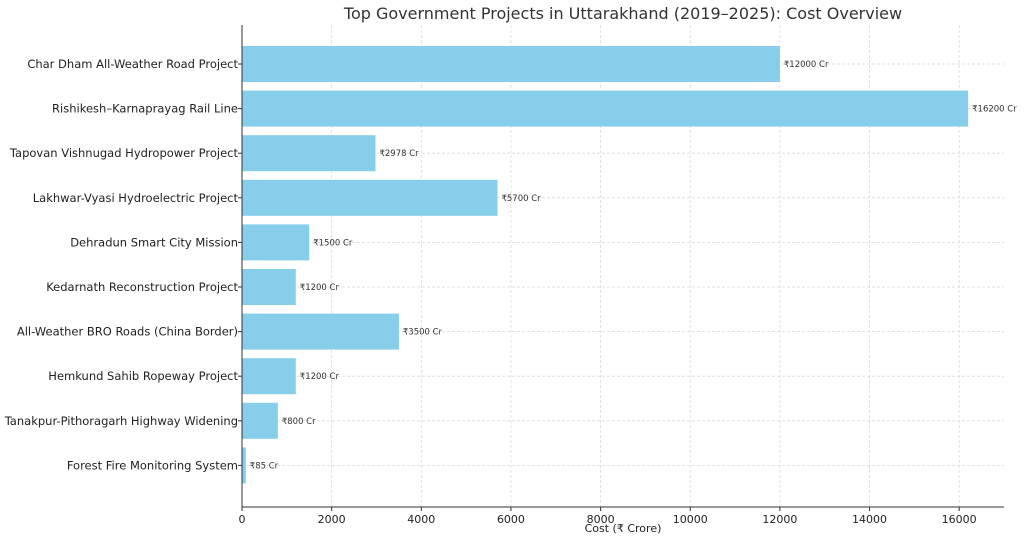 The image size is (1024, 542). I want to click on x-tick-label: 10000, so click(690, 519).